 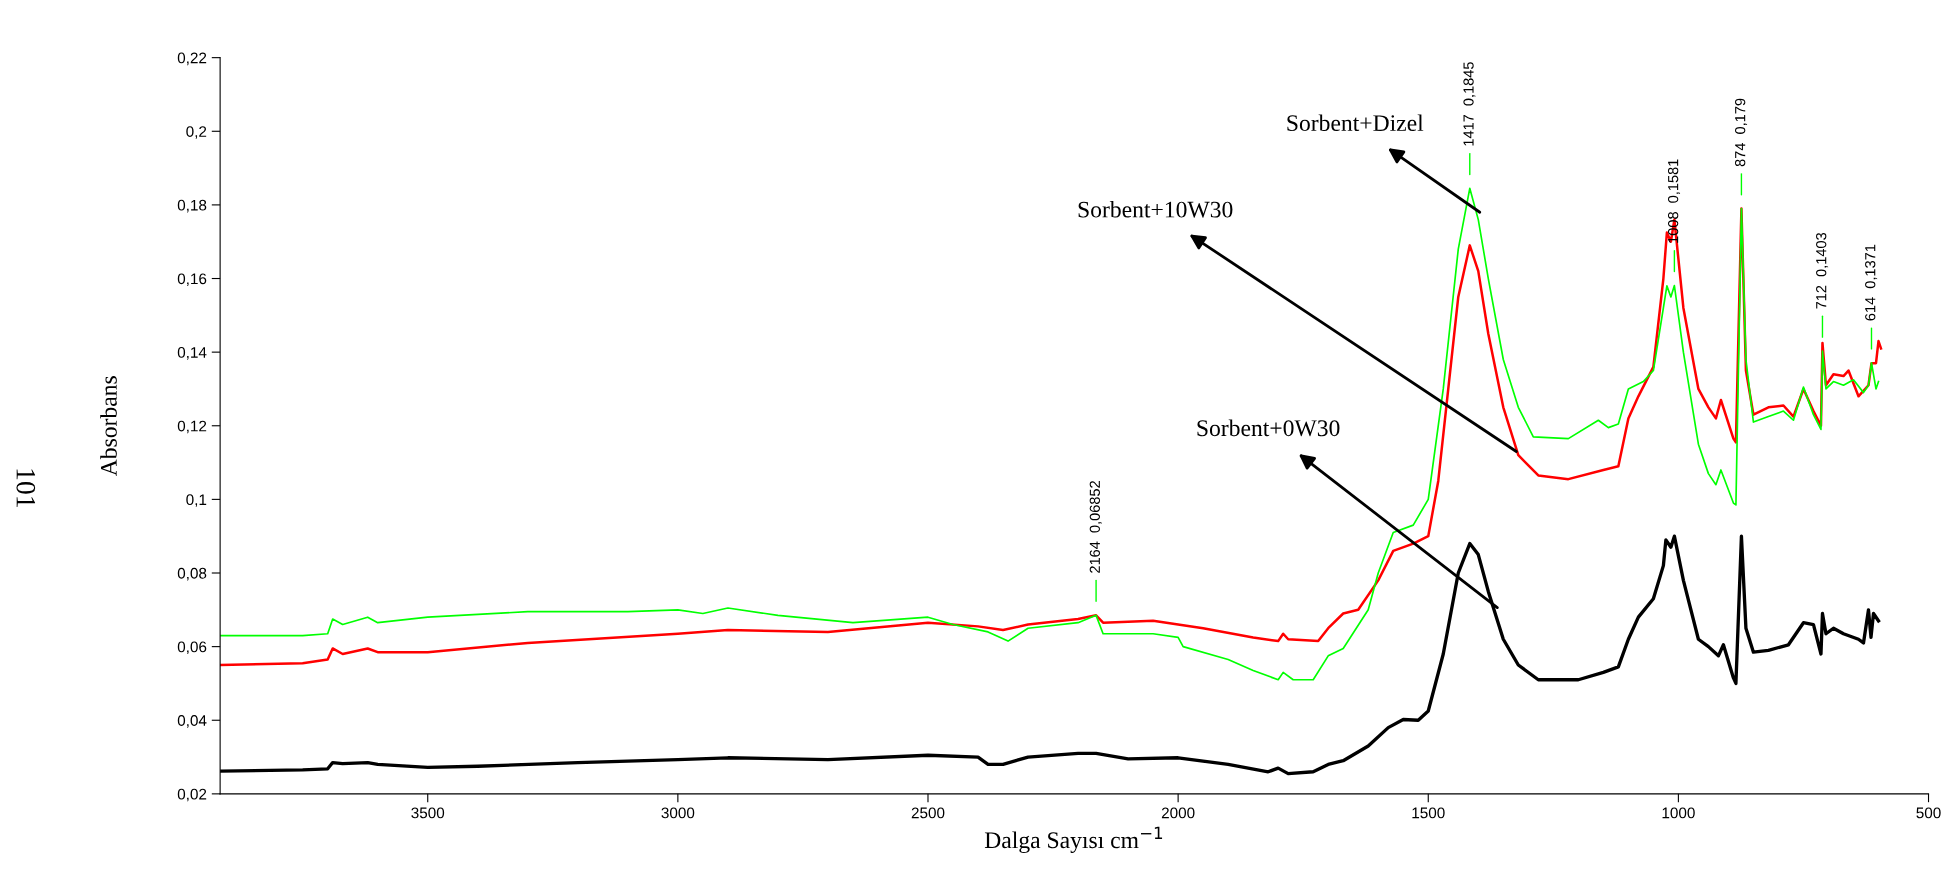 What do you see at coordinates (196, 500) in the screenshot?
I see `y-tick-label: 0,1` at bounding box center [196, 500].